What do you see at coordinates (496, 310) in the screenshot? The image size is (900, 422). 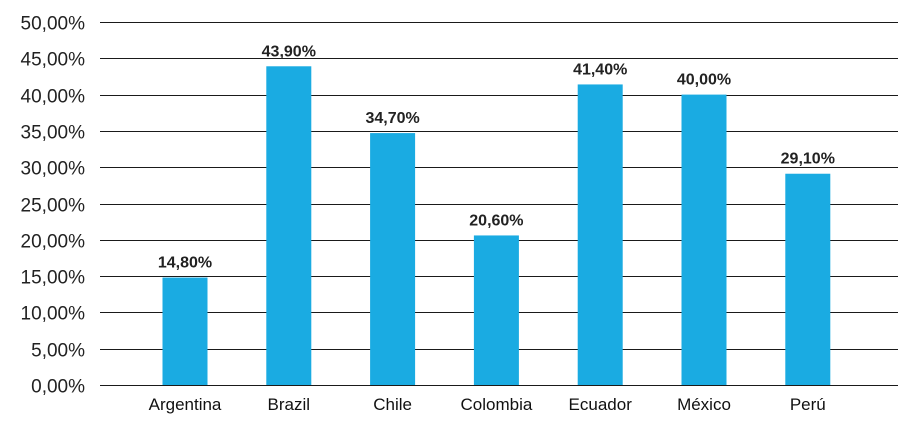 I see `bar-colombia` at bounding box center [496, 310].